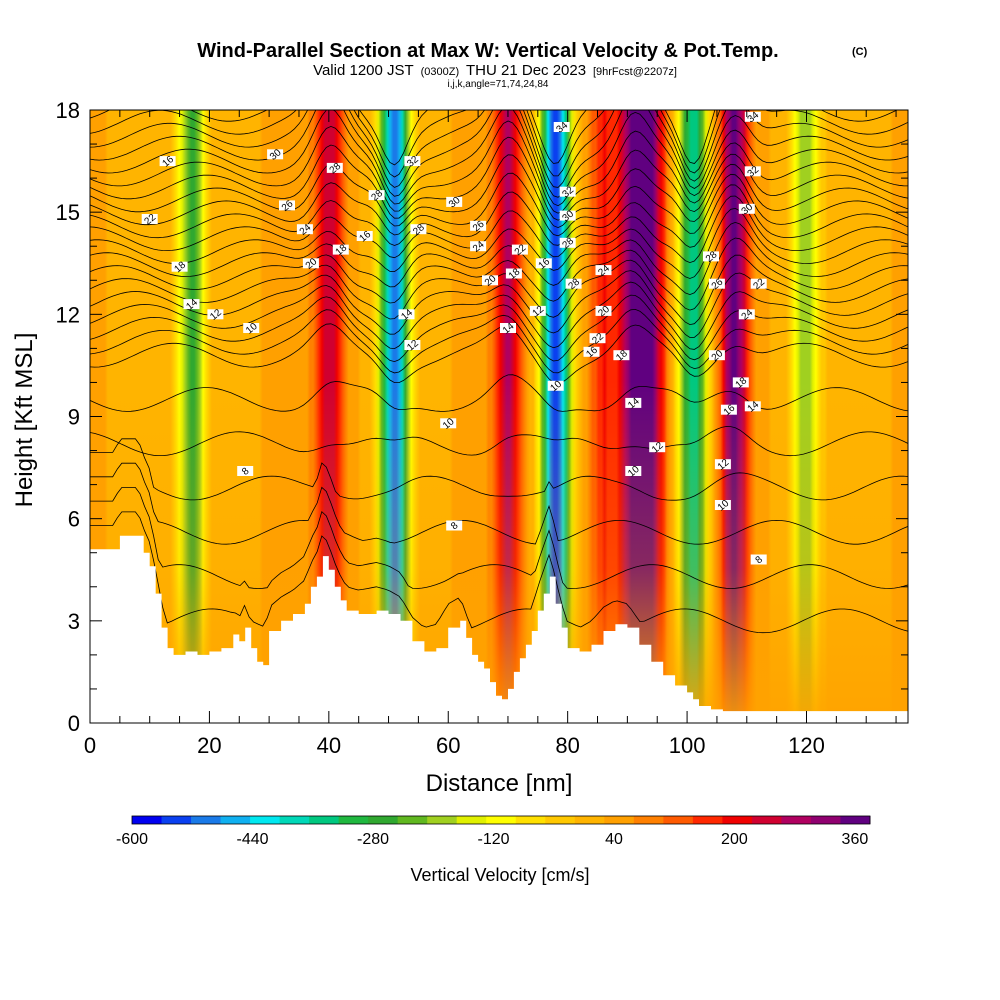 This screenshot has width=1000, height=1000. What do you see at coordinates (132, 839) in the screenshot?
I see `colorbar-tick-label: -600` at bounding box center [132, 839].